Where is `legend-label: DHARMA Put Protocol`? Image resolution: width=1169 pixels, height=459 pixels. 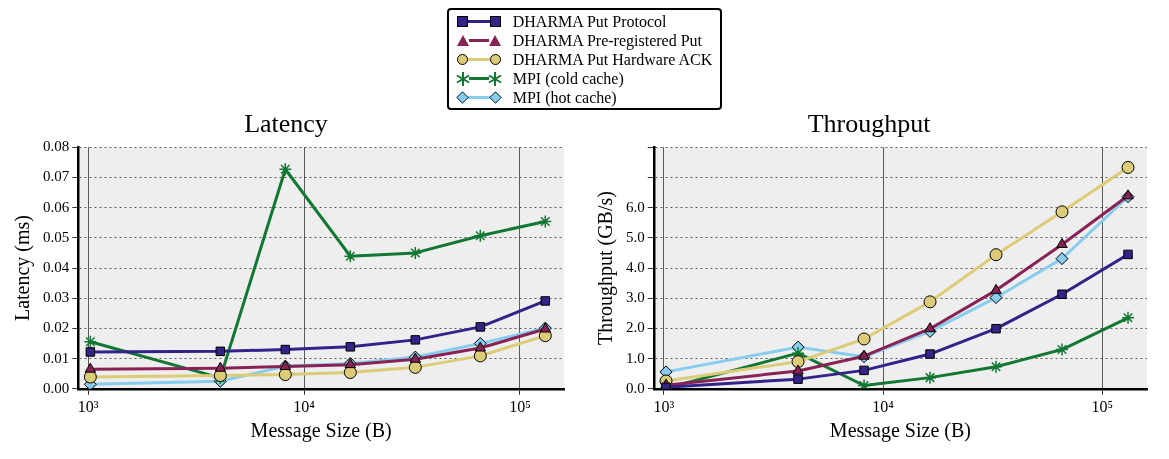
legend-label: DHARMA Put Protocol is located at coordinates (589, 21).